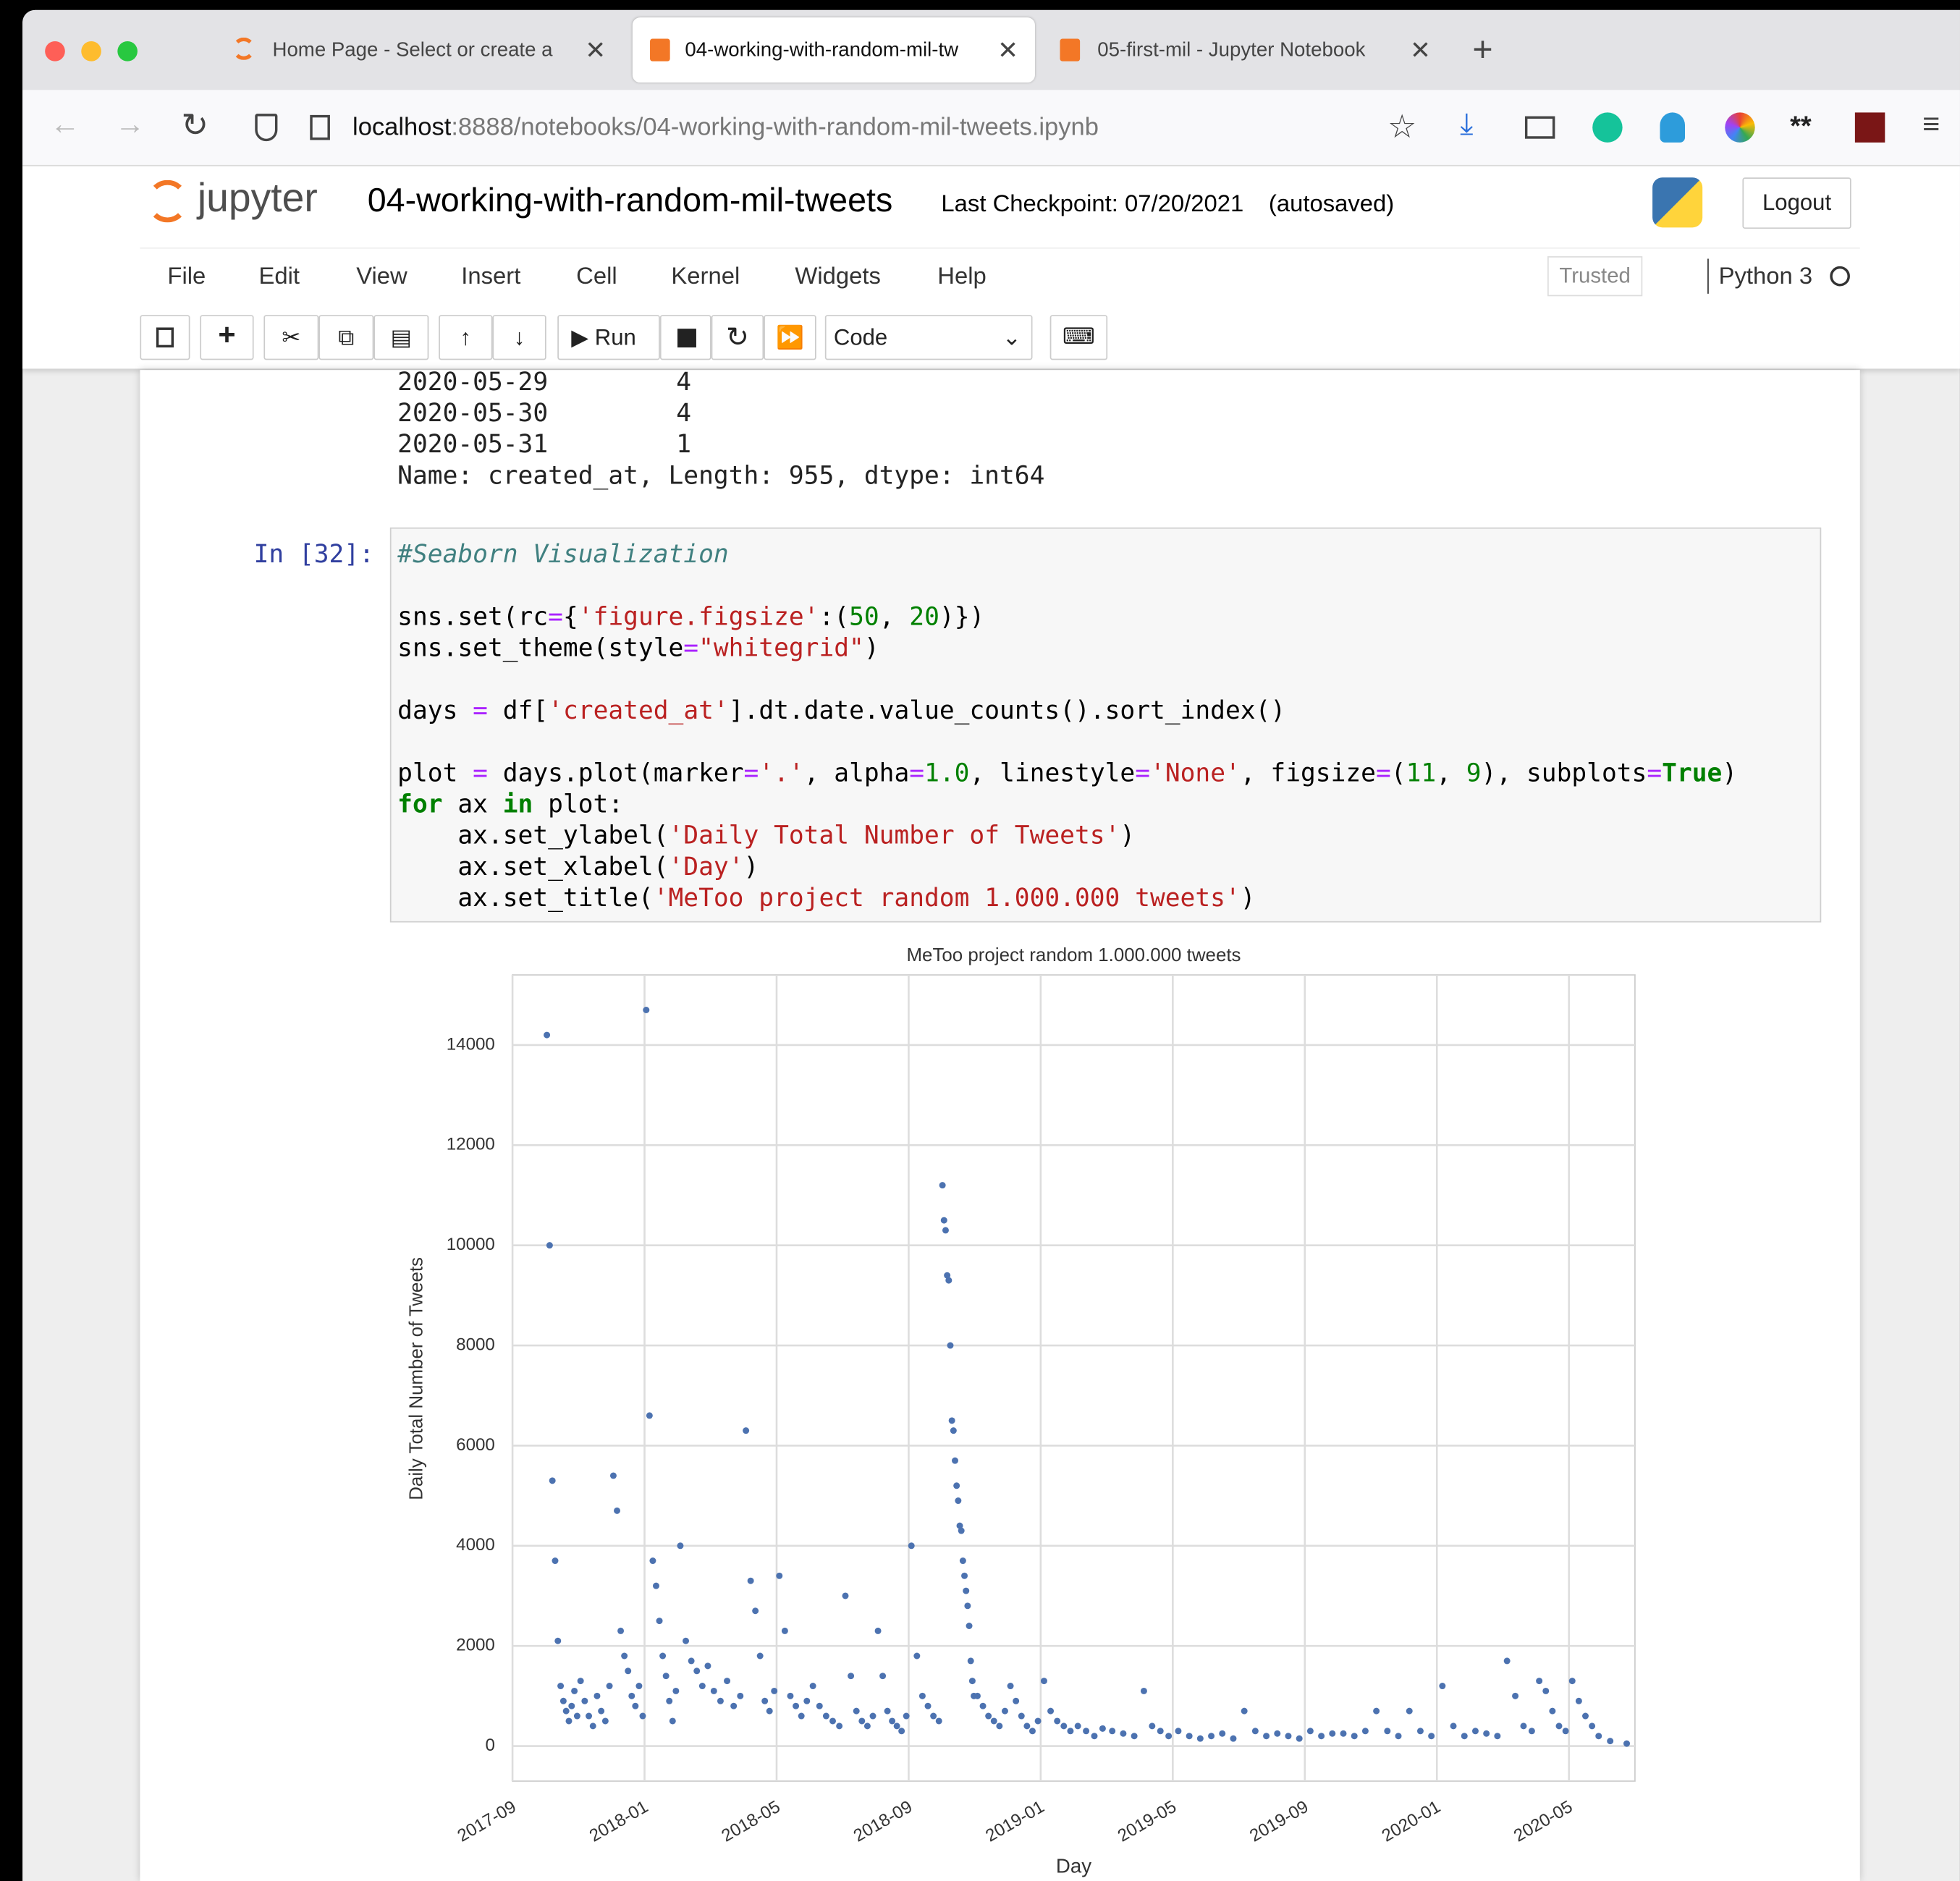 This screenshot has height=1881, width=1960. What do you see at coordinates (320, 127) in the screenshot?
I see `page-icon` at bounding box center [320, 127].